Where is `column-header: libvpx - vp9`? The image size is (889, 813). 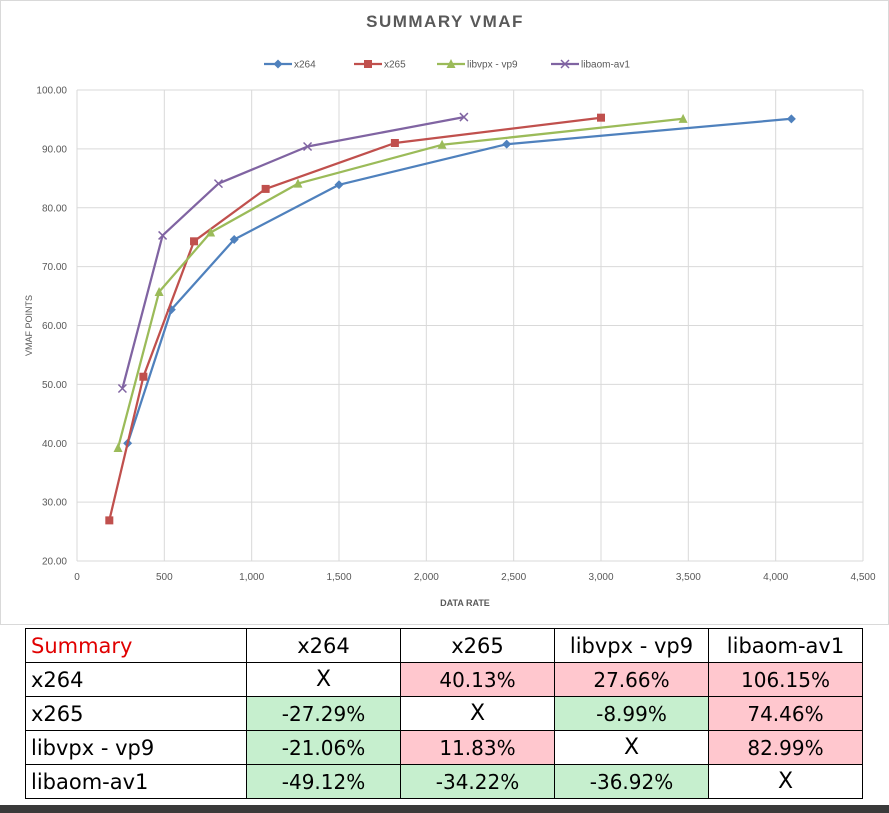 column-header: libvpx - vp9 is located at coordinates (631, 645).